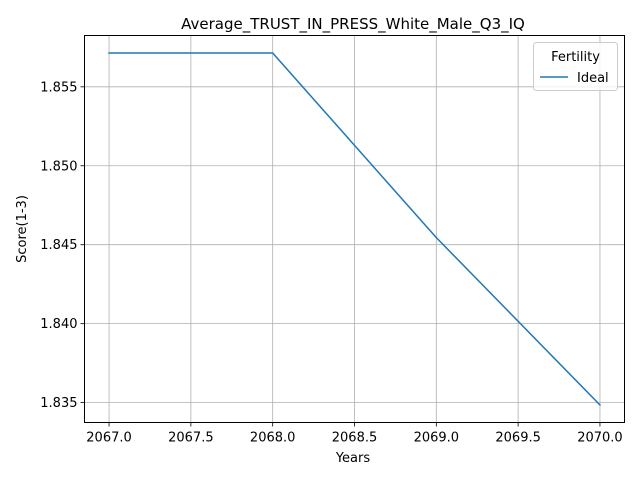 This screenshot has height=480, width=640. I want to click on y-tick-label: 1.835, so click(58, 403).